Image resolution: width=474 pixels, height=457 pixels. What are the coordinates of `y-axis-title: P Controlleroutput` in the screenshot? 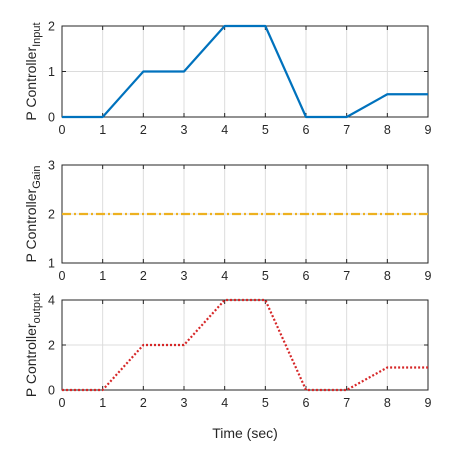 It's located at (33, 345).